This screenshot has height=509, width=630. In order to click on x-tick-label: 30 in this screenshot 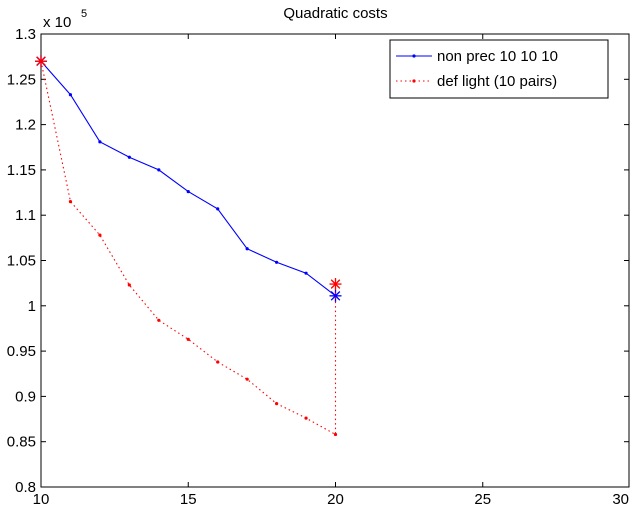, I will do `click(620, 499)`.